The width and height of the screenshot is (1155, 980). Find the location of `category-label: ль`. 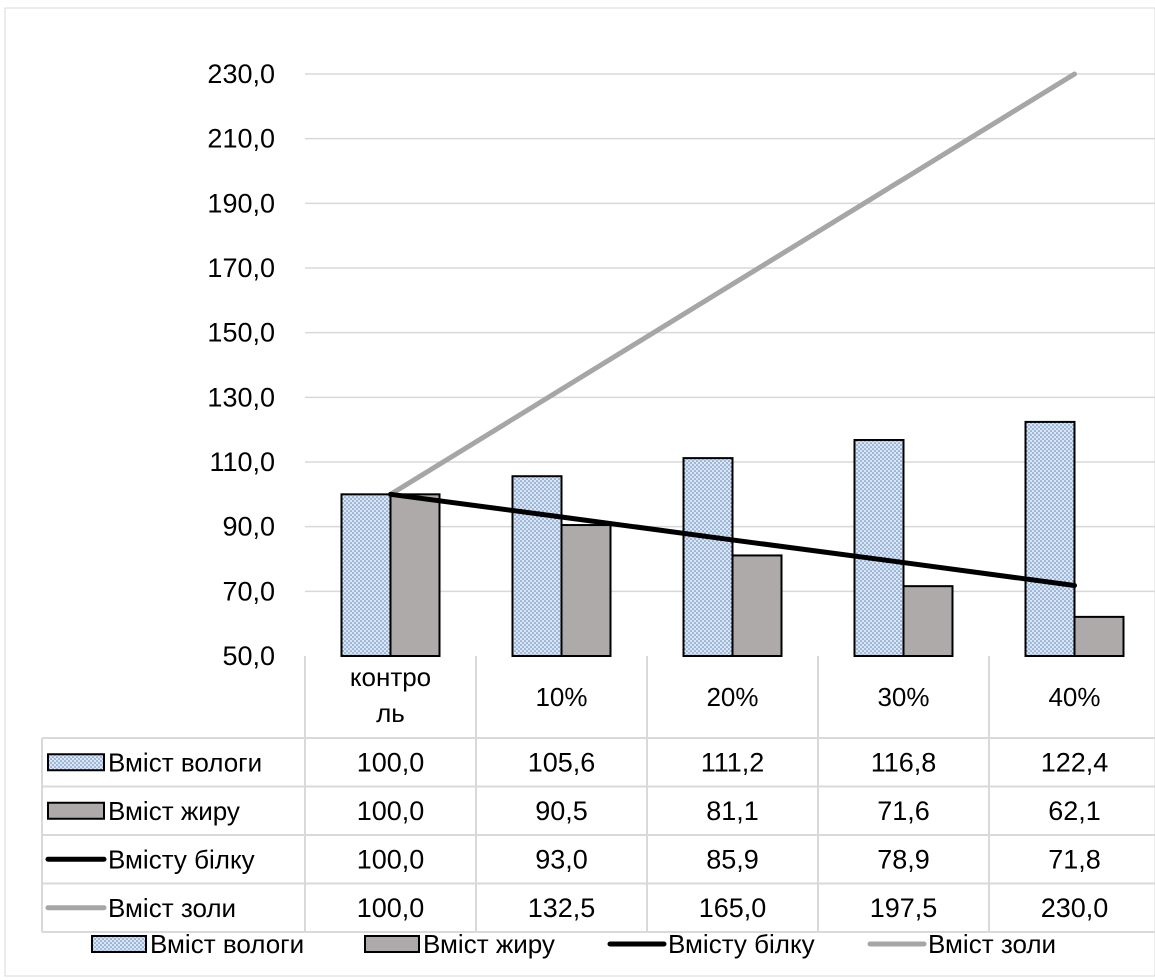

category-label: ль is located at coordinates (390, 713).